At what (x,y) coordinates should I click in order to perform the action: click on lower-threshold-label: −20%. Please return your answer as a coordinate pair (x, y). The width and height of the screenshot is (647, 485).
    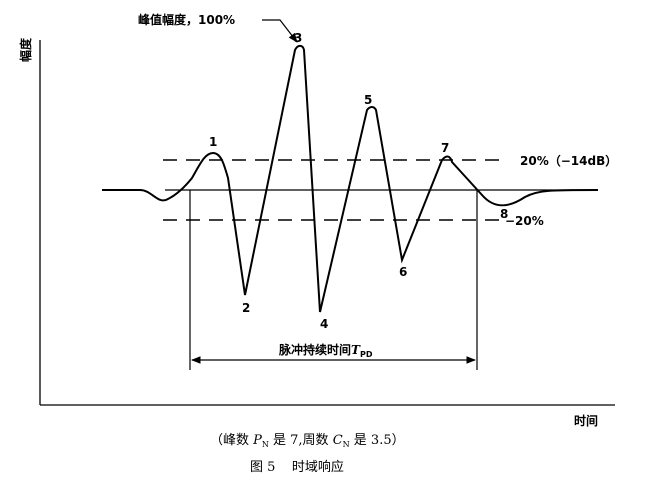
    Looking at the image, I should click on (524, 221).